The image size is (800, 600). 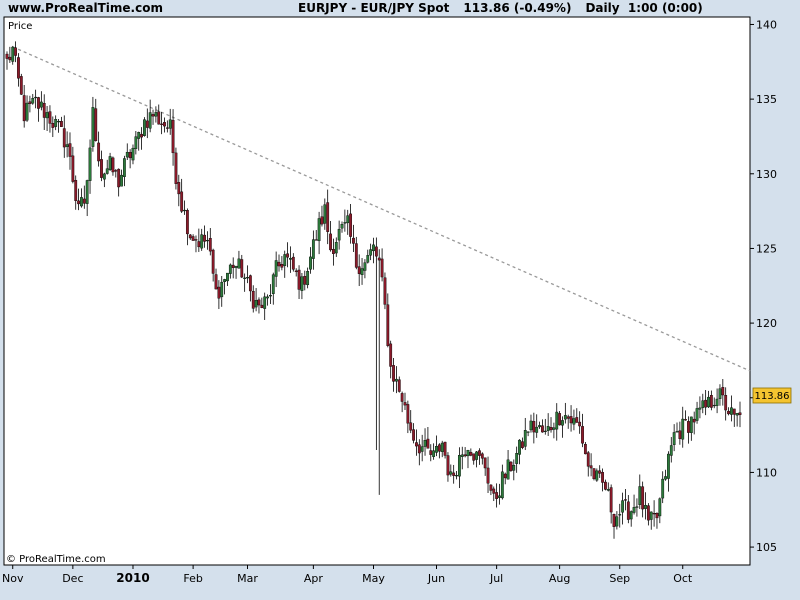 I want to click on x-tick-label: Apr, so click(x=314, y=578).